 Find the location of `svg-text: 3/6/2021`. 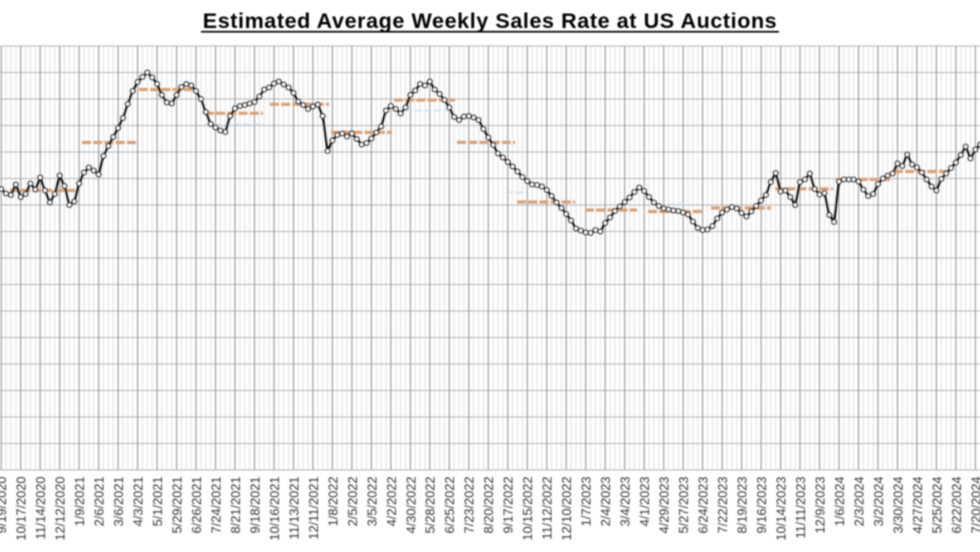

svg-text: 3/6/2021 is located at coordinates (118, 502).